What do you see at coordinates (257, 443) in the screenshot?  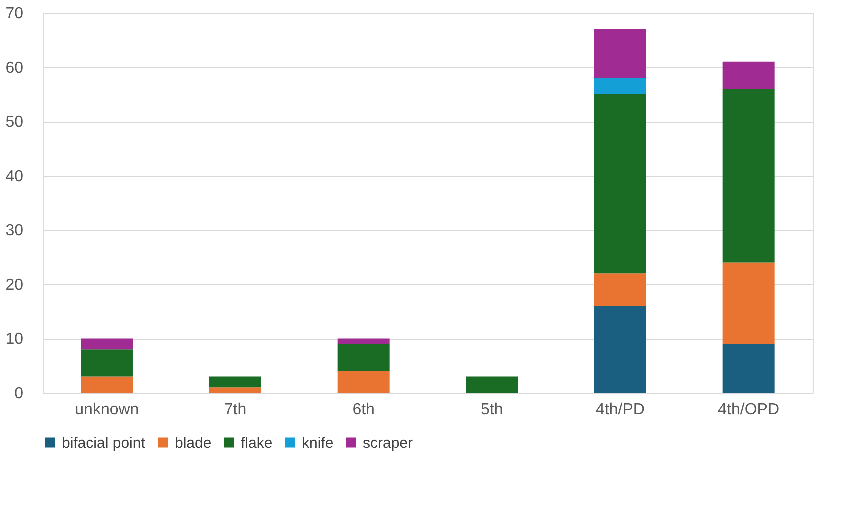 I see `legend-label: flake` at bounding box center [257, 443].